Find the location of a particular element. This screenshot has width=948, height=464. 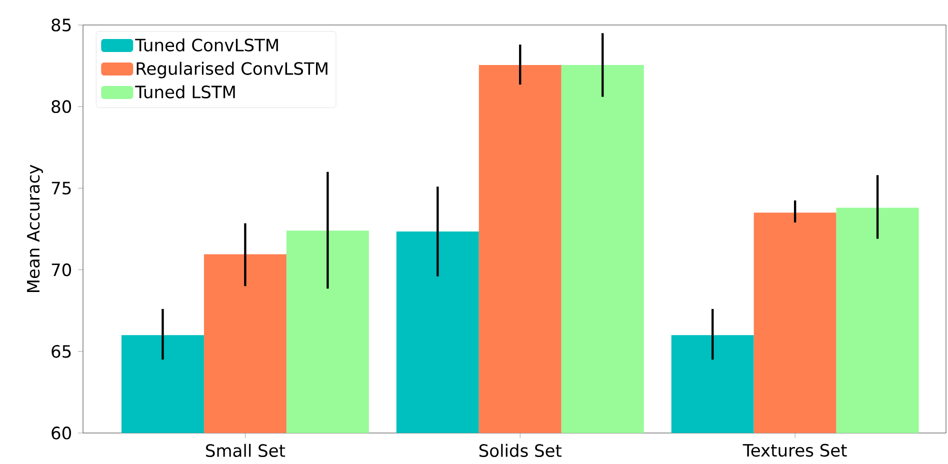

x-tick-label: Textures Set is located at coordinates (794, 450).